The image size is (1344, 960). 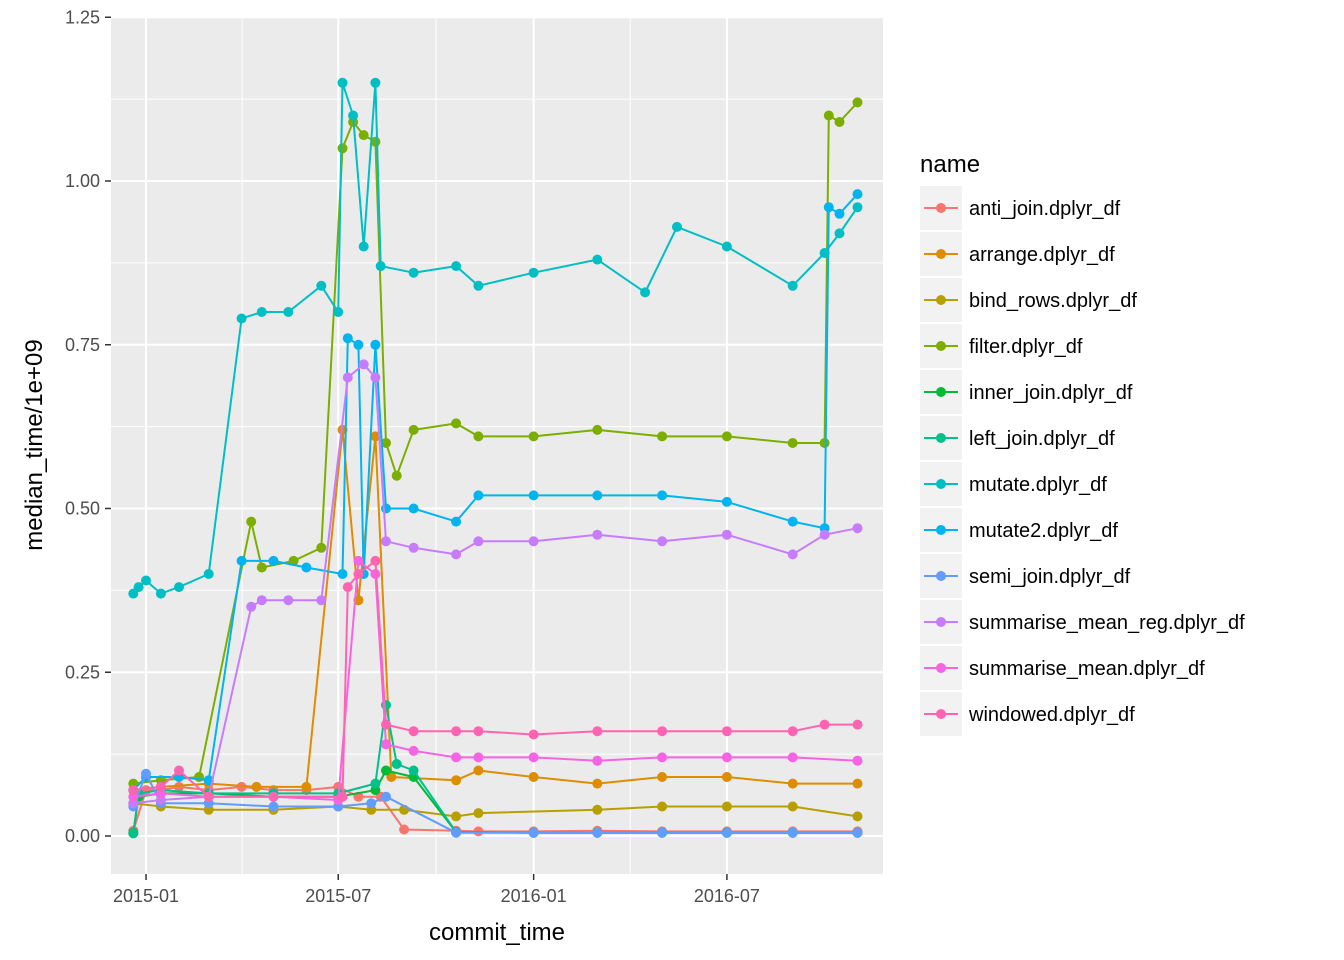 What do you see at coordinates (1087, 669) in the screenshot?
I see `legend-label: summarise_mean.dplyr_df` at bounding box center [1087, 669].